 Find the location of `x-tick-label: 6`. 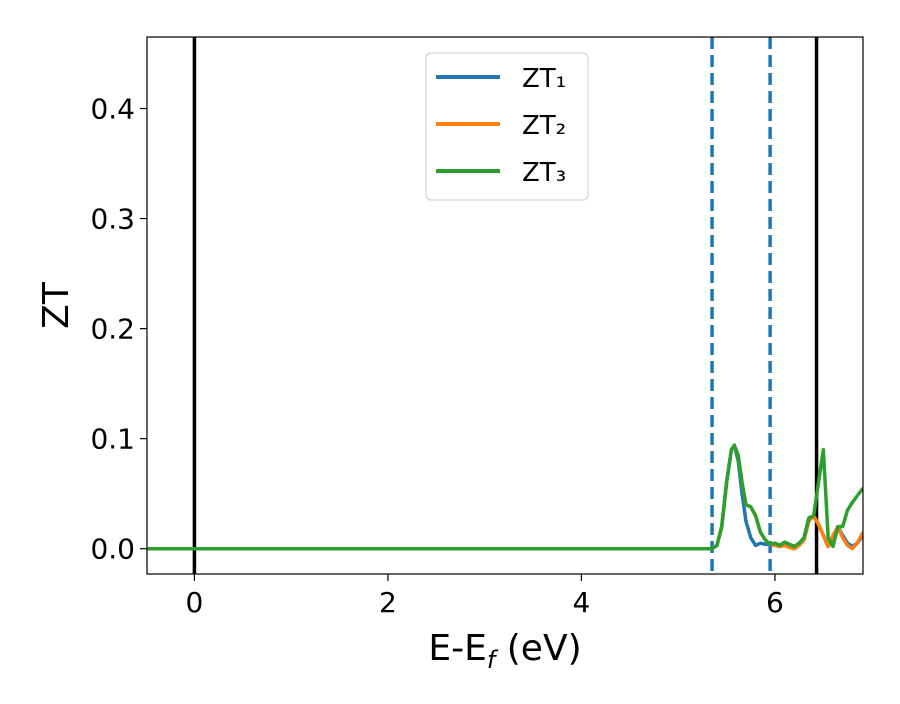

x-tick-label: 6 is located at coordinates (775, 602).